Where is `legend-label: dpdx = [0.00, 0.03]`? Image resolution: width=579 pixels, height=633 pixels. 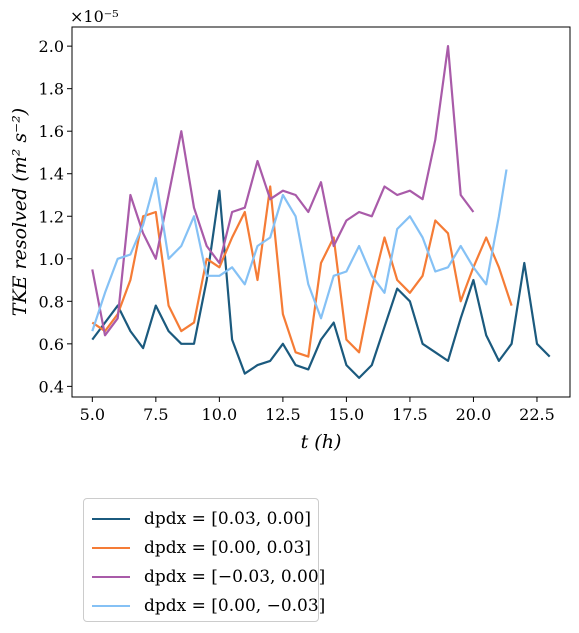
legend-label: dpdx = [0.00, 0.03] is located at coordinates (228, 548).